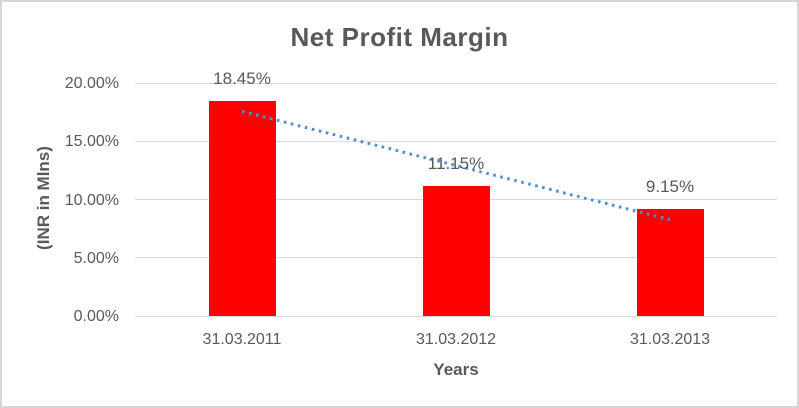  What do you see at coordinates (91, 142) in the screenshot?
I see `y-axis-tick-label: 15.00%` at bounding box center [91, 142].